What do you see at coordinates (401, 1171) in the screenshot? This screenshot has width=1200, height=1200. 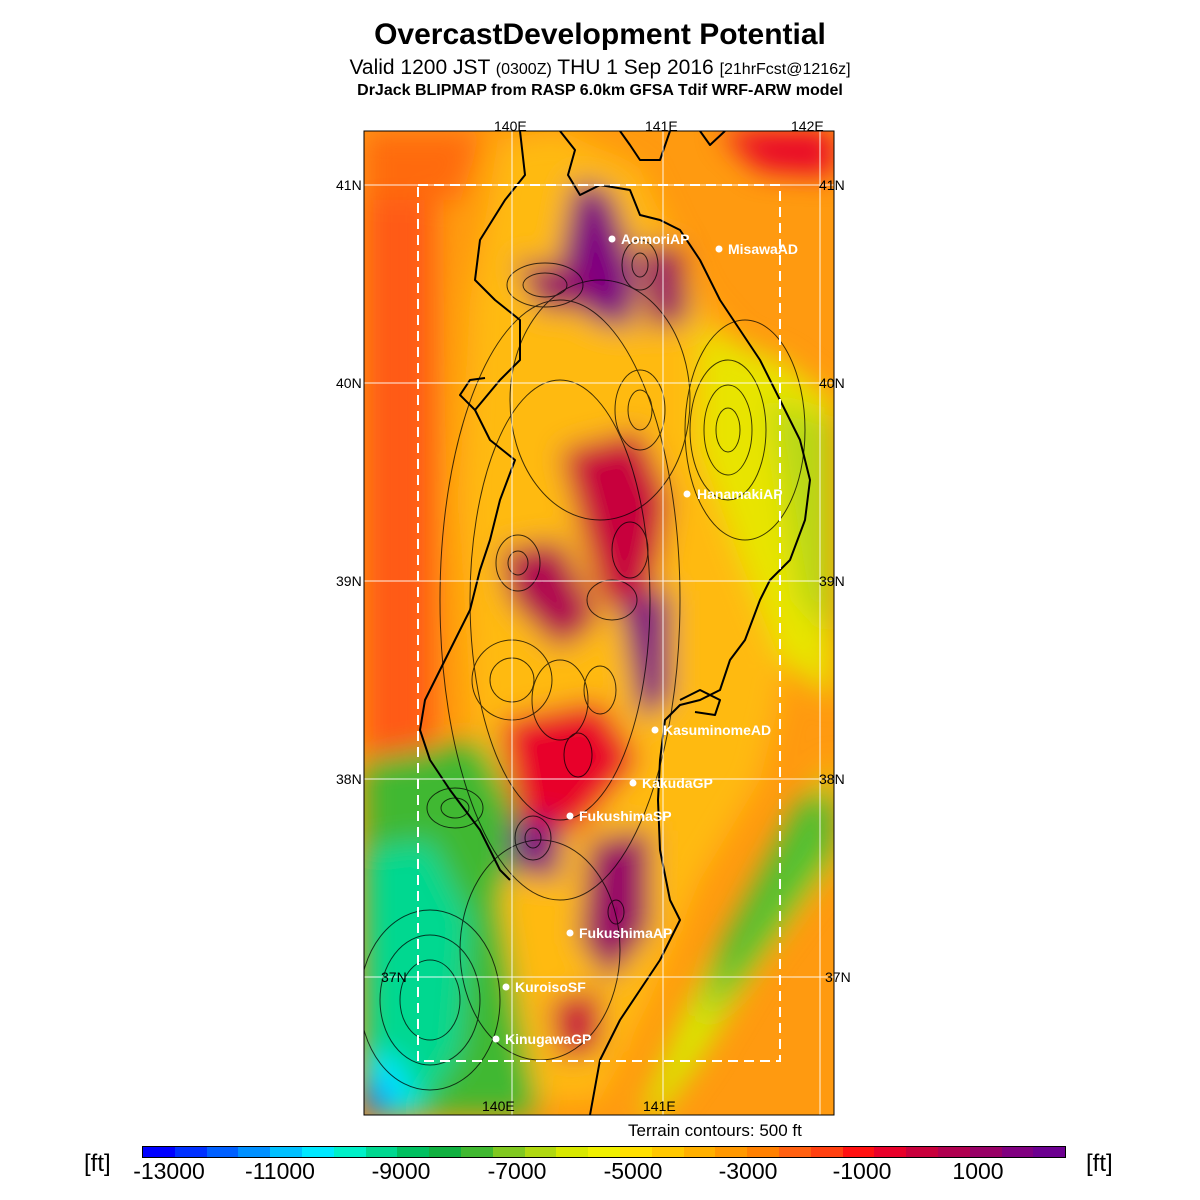 I see `scale-label: -9000` at bounding box center [401, 1171].